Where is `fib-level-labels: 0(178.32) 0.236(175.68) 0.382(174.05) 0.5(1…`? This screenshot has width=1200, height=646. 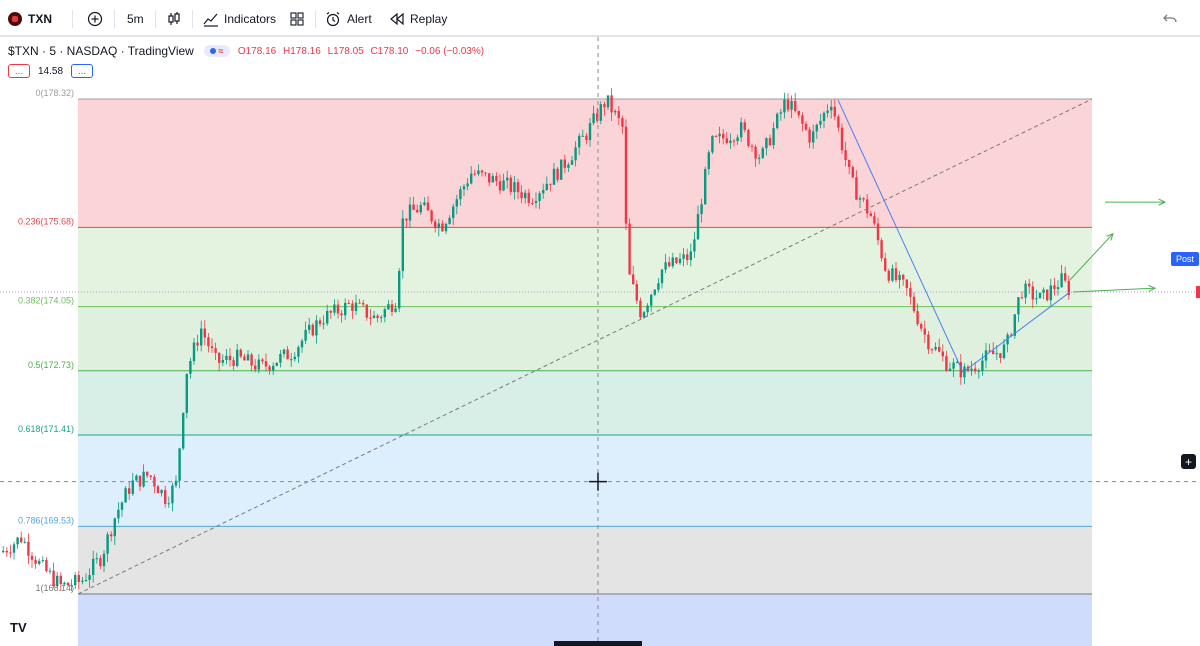
fib-level-labels: 0(178.32) 0.236(175.68) 0.382(174.05) 0.5(1… is located at coordinates (46, 340).